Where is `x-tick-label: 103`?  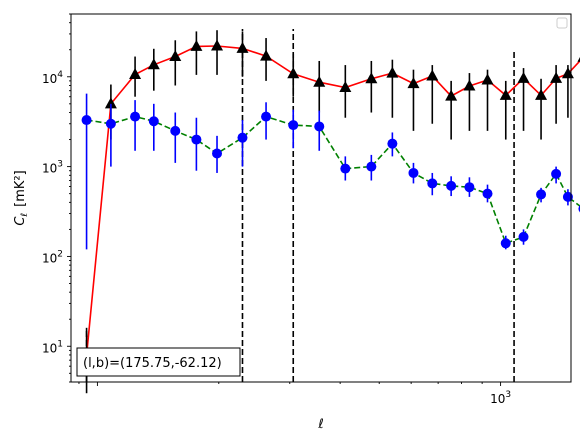
x-tick-label: 103 is located at coordinates (500, 398).